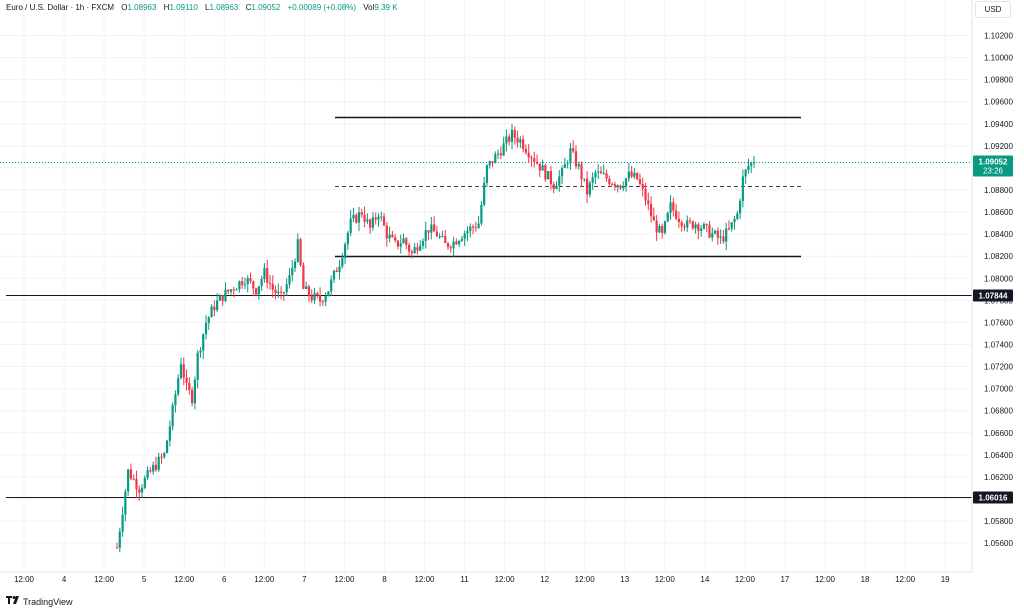 The height and width of the screenshot is (613, 1024). I want to click on price-tick-label: 1.08800, so click(998, 190).